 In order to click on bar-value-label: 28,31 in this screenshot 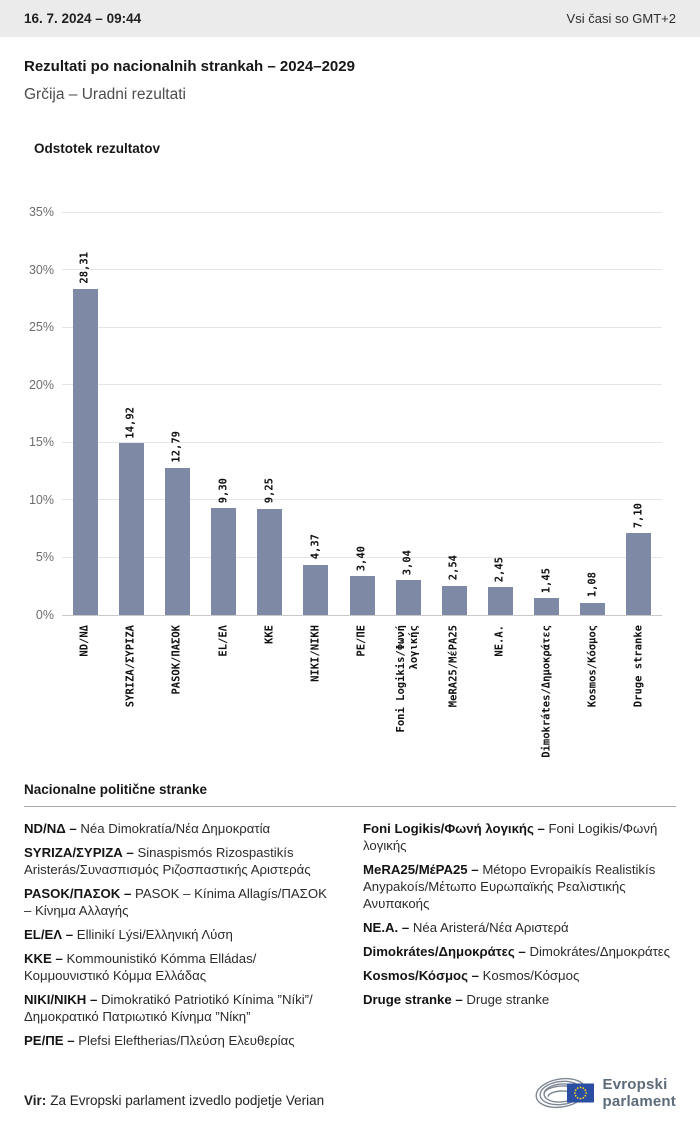, I will do `click(84, 268)`.